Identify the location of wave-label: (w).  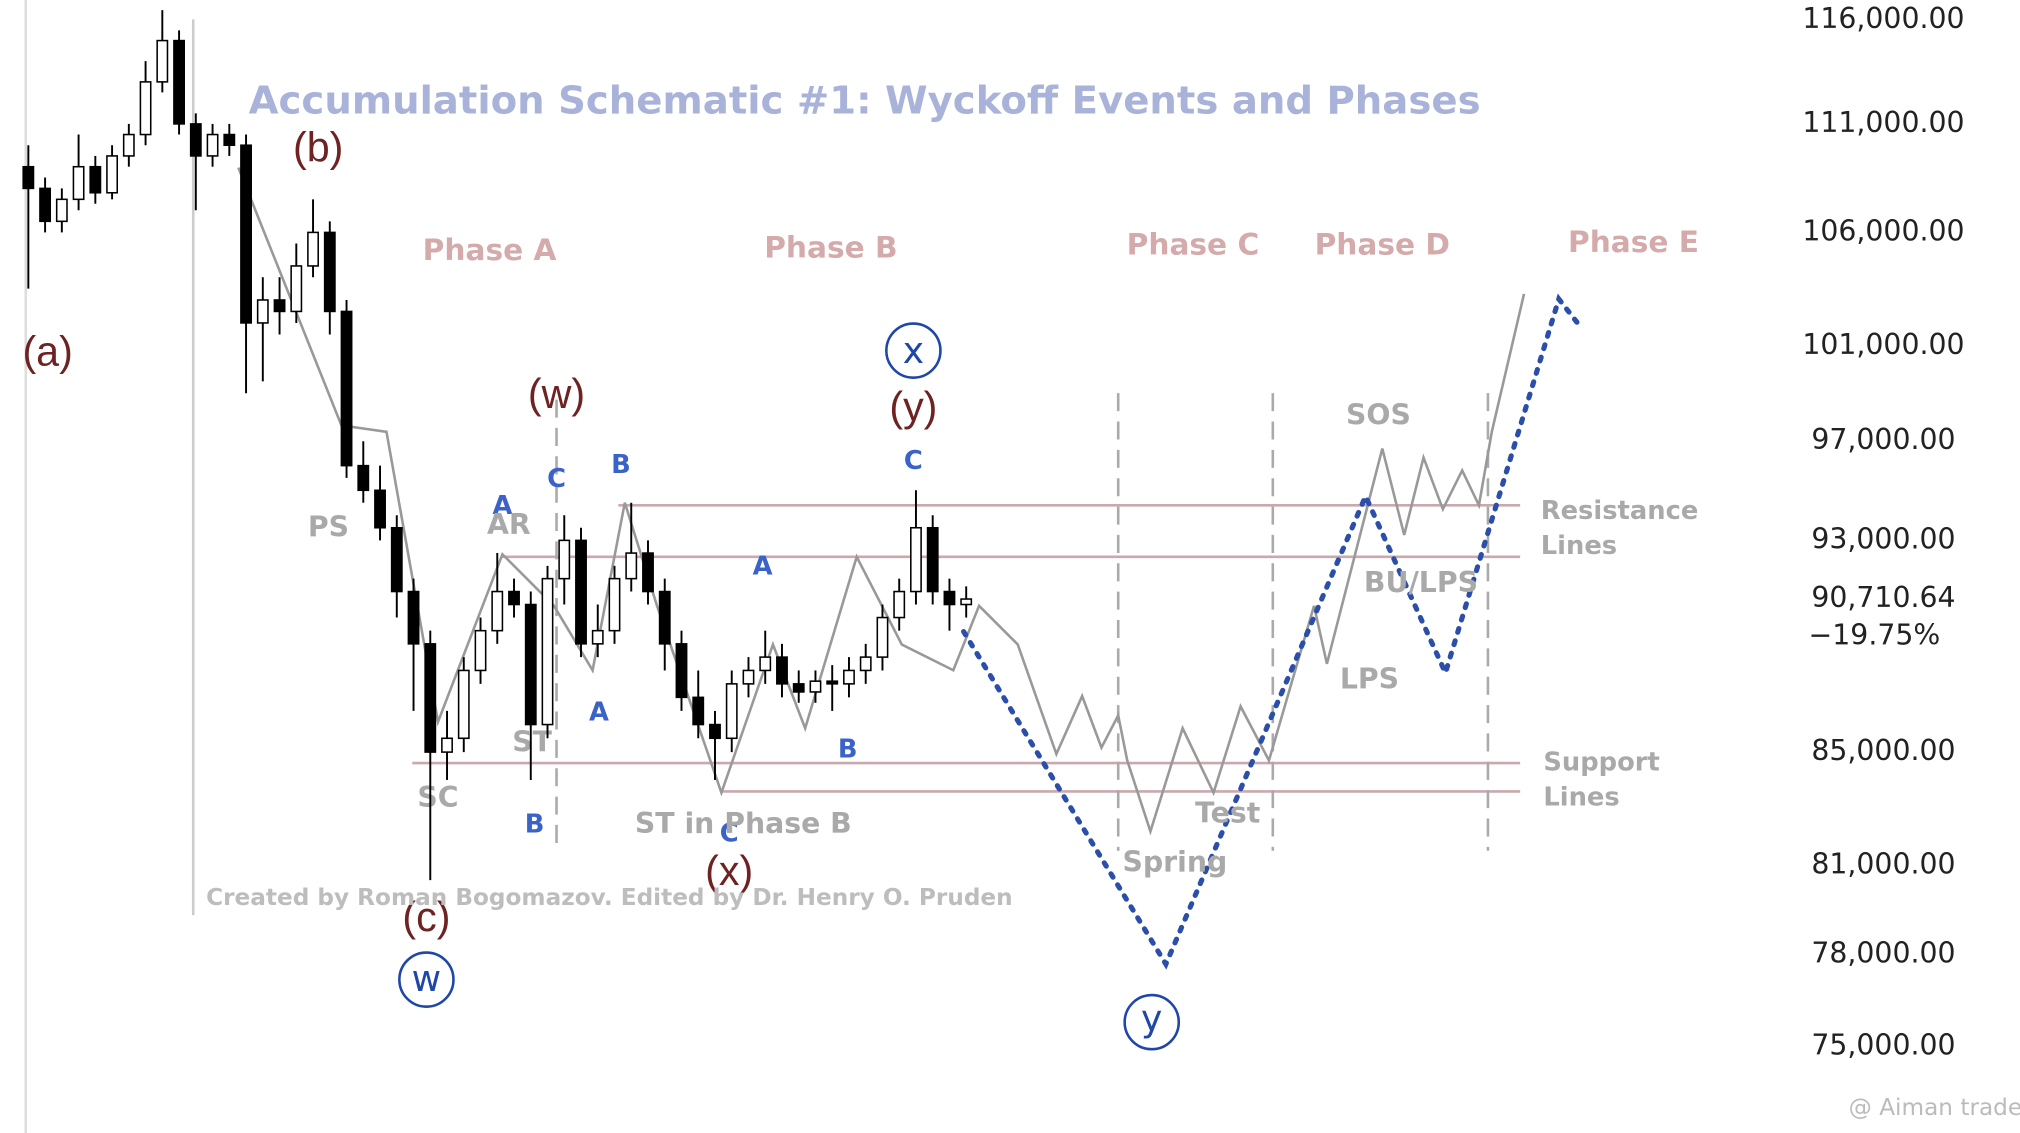
(556, 394).